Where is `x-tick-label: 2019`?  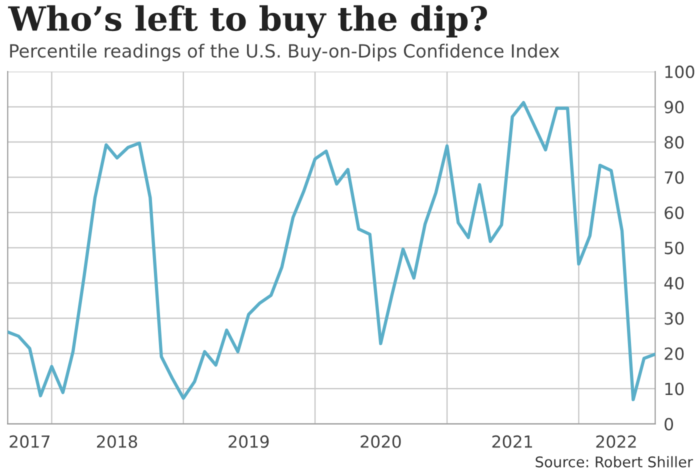 x-tick-label: 2019 is located at coordinates (248, 441).